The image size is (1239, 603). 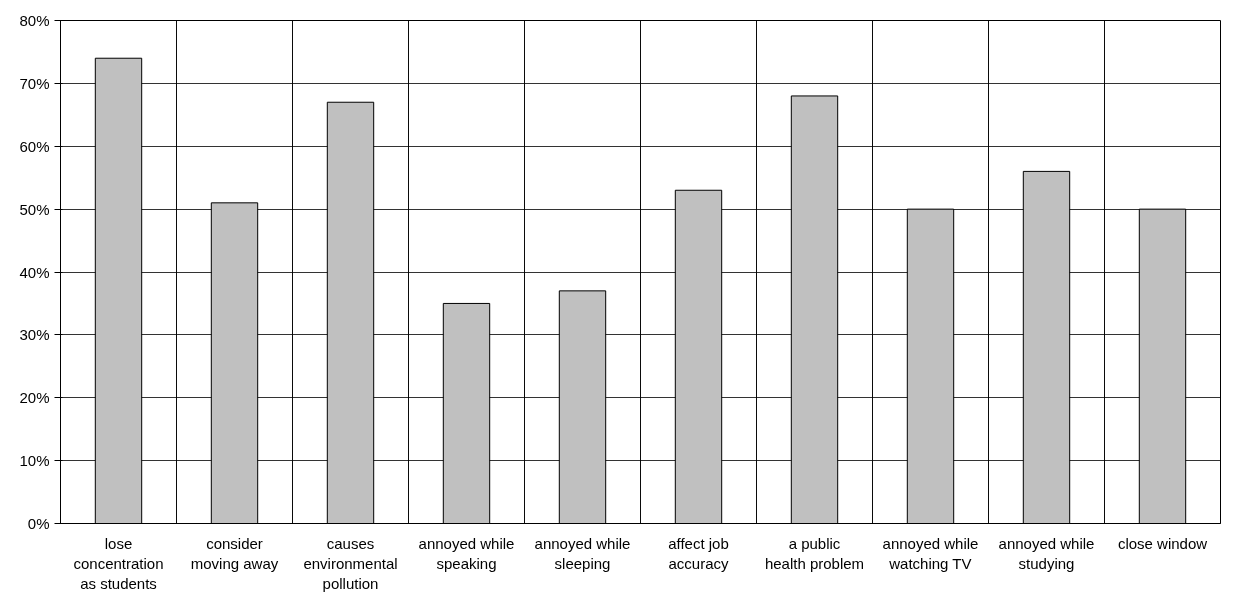 I want to click on x-tick-label: affect job accuracy, so click(x=699, y=553).